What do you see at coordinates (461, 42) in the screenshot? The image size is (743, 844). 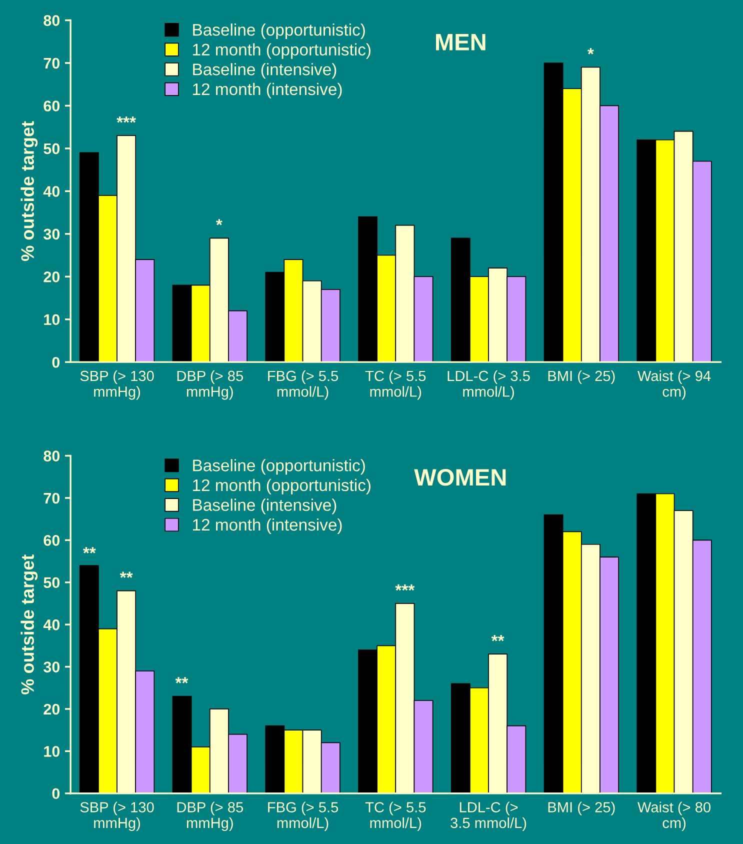 I see `chart-title: MEN` at bounding box center [461, 42].